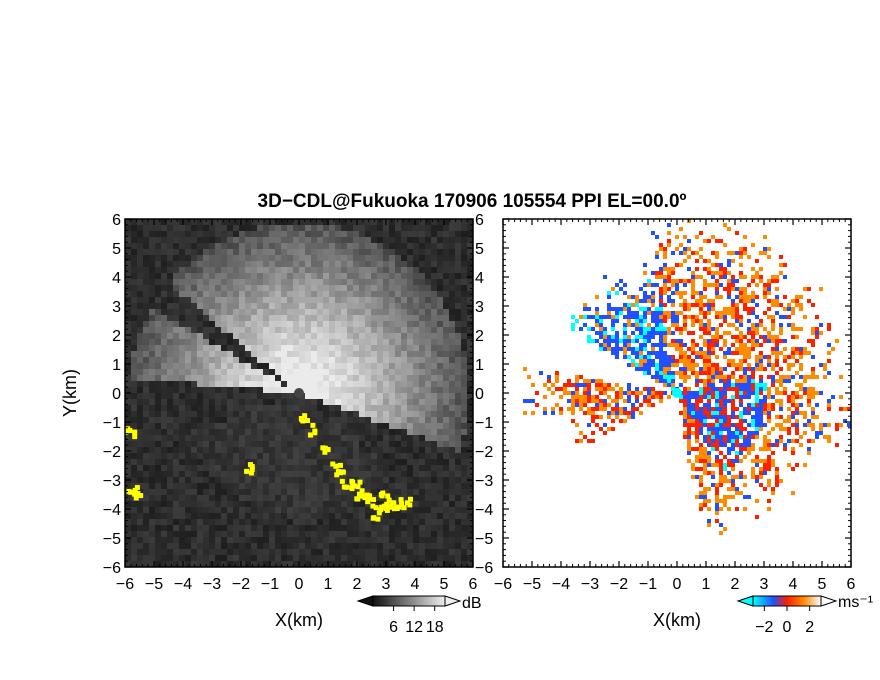  Describe the element at coordinates (127, 432) in the screenshot. I see `snr-highlight-cell` at that location.